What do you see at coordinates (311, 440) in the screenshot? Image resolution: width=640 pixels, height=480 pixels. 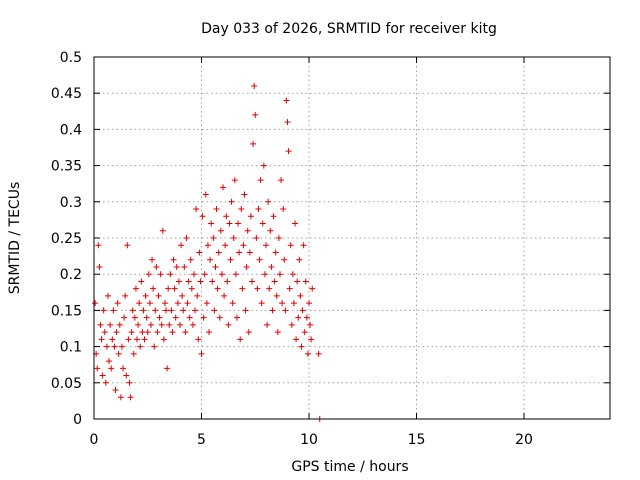 I see `x-tick-labels: 0 5 10 15 20` at bounding box center [311, 440].